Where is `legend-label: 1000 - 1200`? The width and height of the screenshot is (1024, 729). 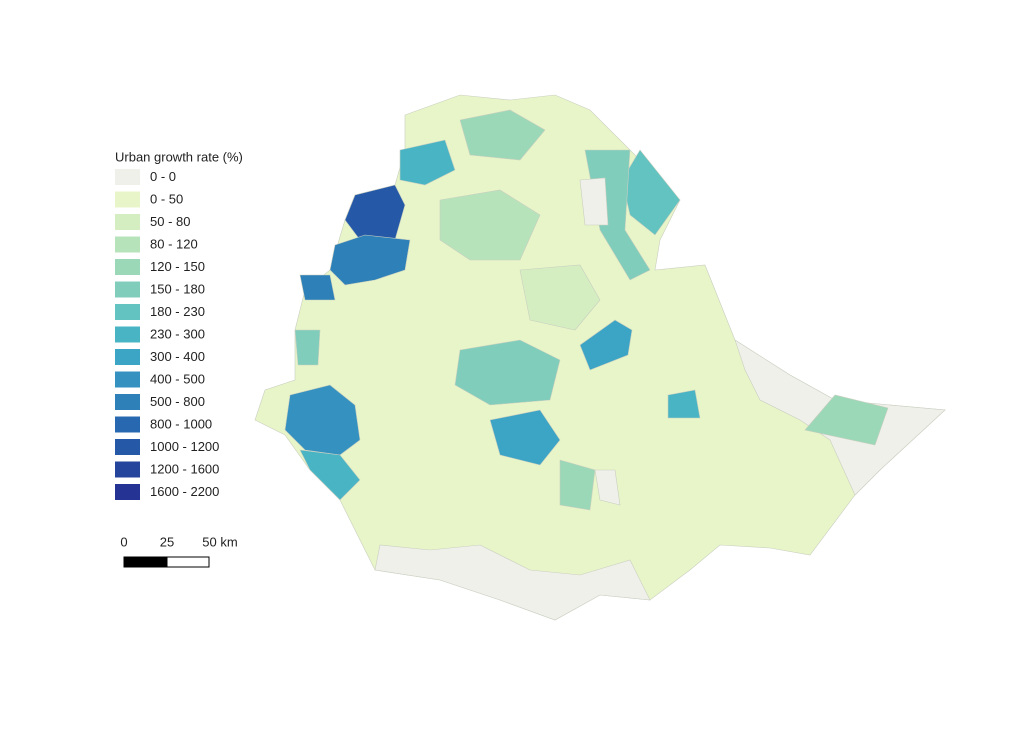
legend-label: 1000 - 1200 is located at coordinates (184, 446).